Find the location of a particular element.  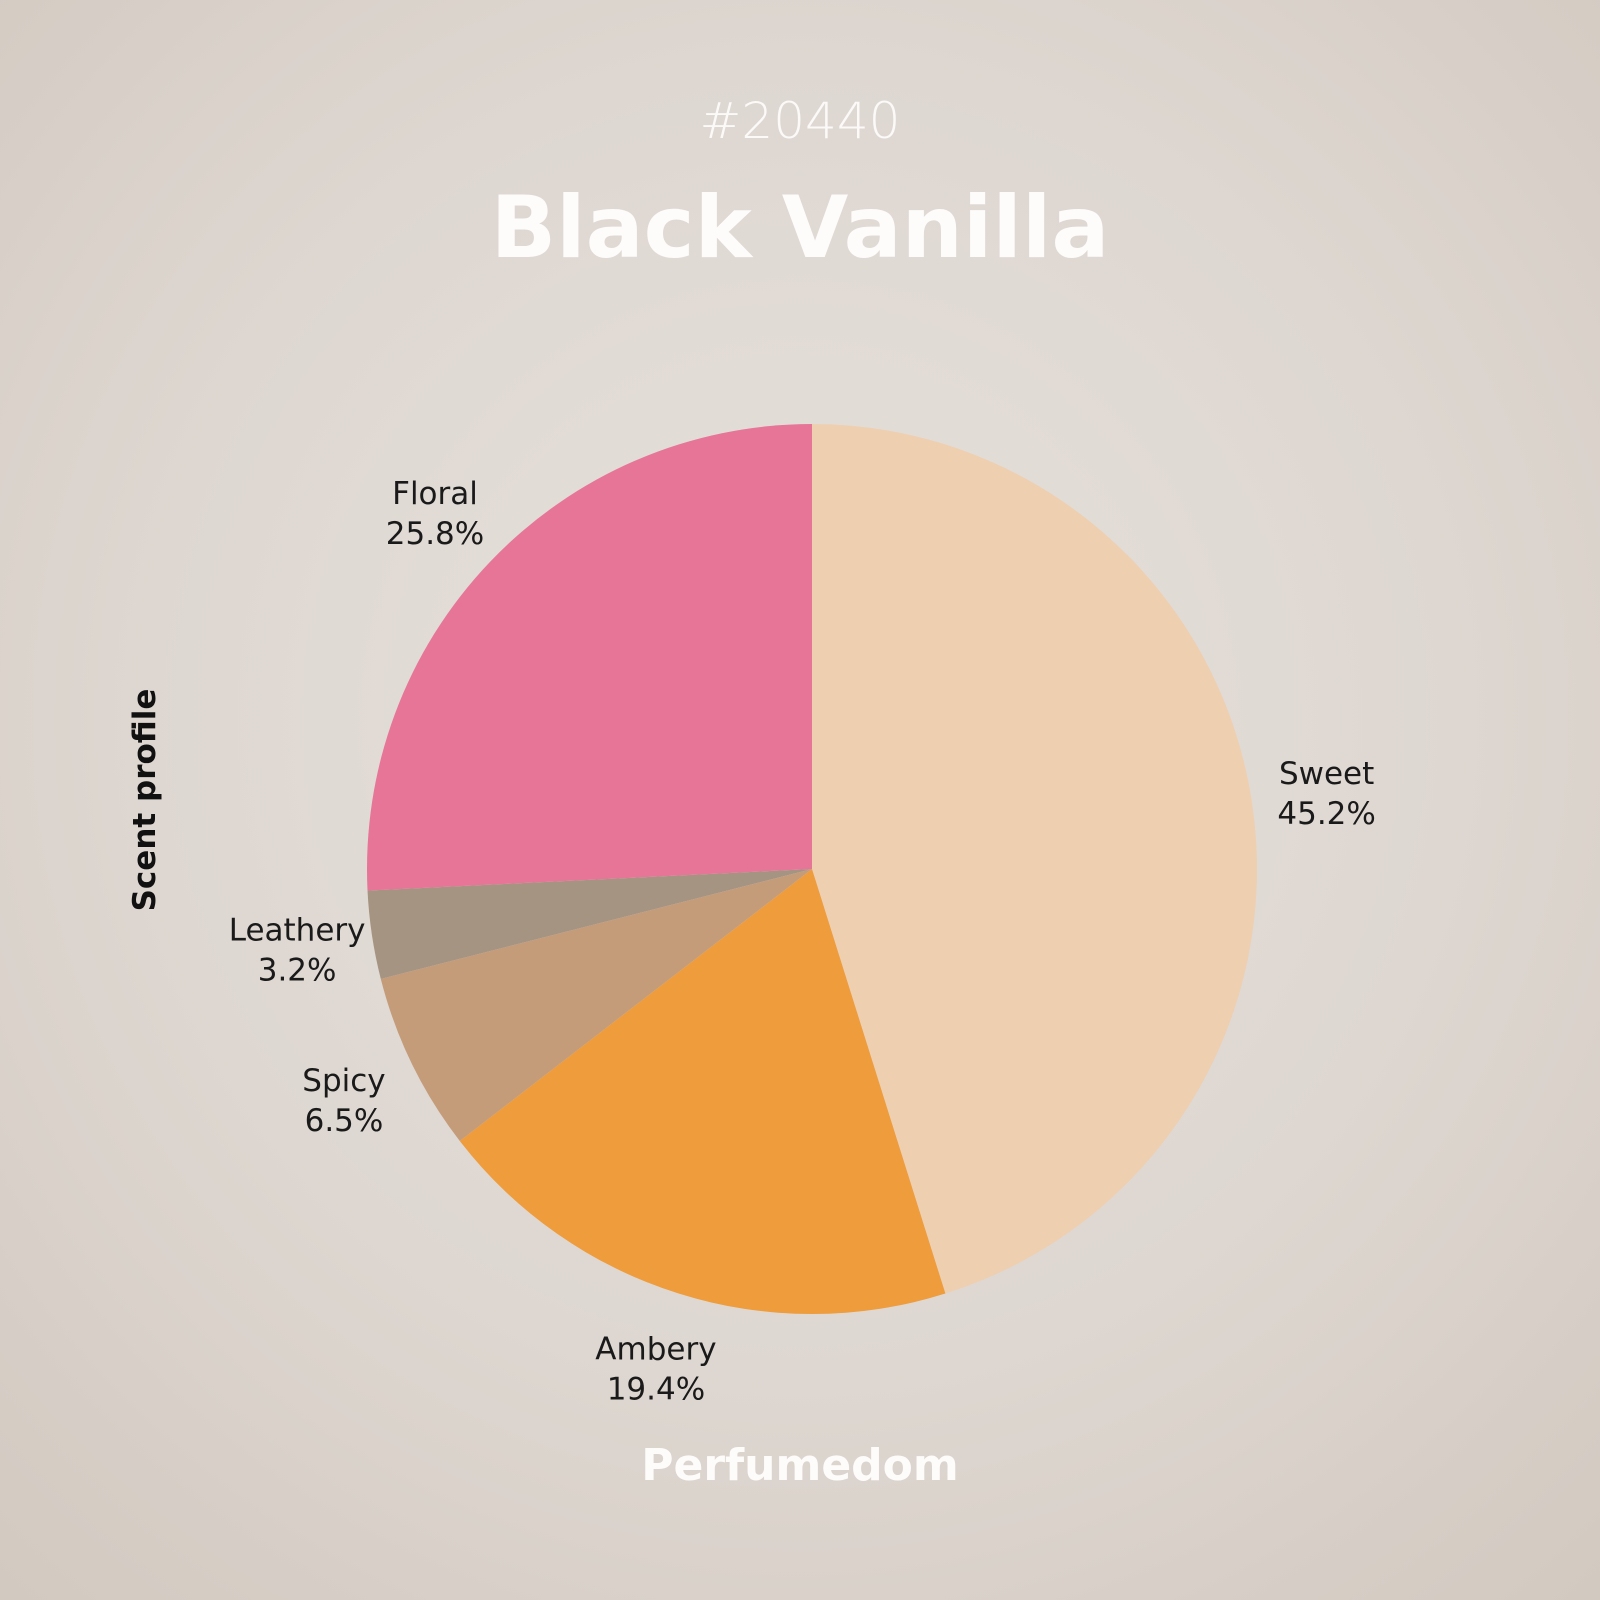

slice-label-sweet: Sweet is located at coordinates (1326, 774).